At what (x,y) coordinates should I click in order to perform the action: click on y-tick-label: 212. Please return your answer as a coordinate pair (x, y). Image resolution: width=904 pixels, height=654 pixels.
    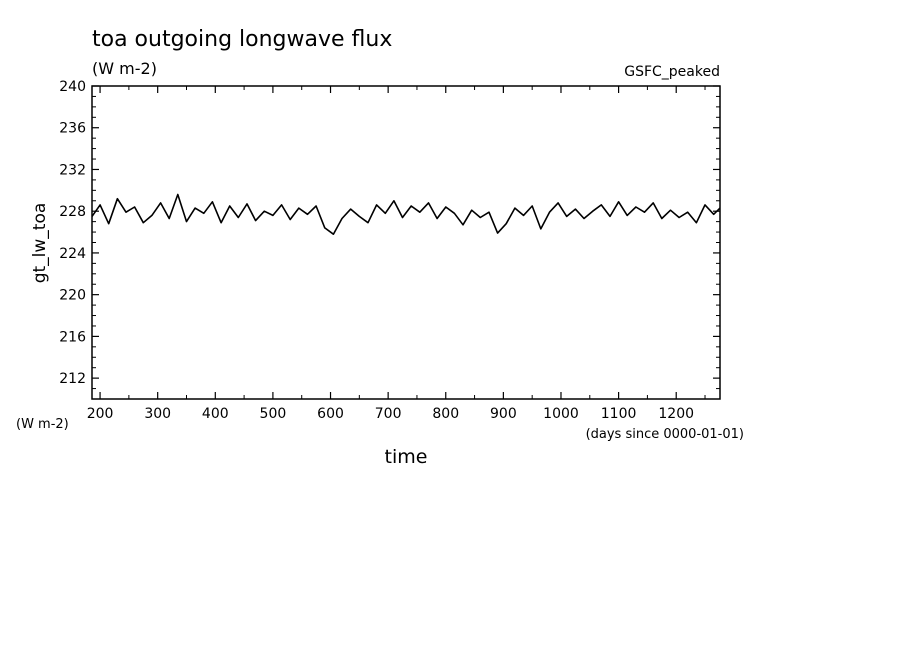
    Looking at the image, I should click on (72, 379).